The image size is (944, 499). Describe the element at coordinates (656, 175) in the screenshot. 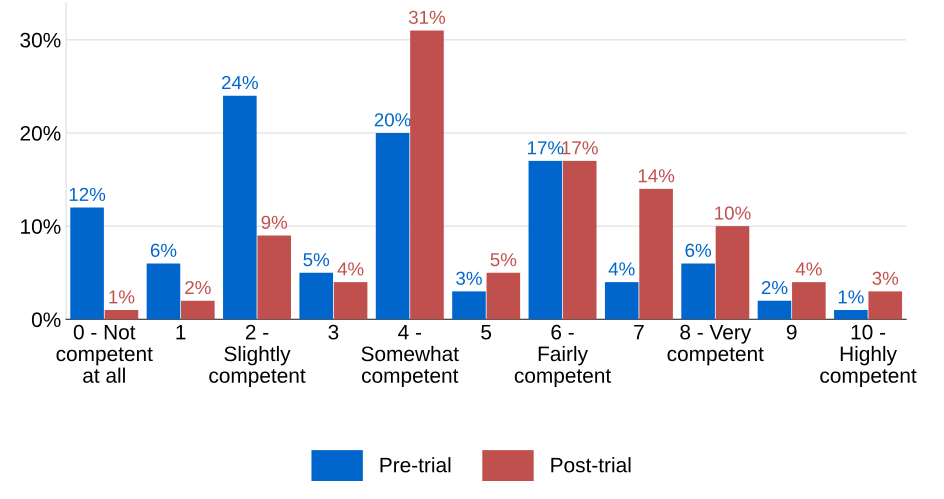

I see `data-label: 14%` at that location.